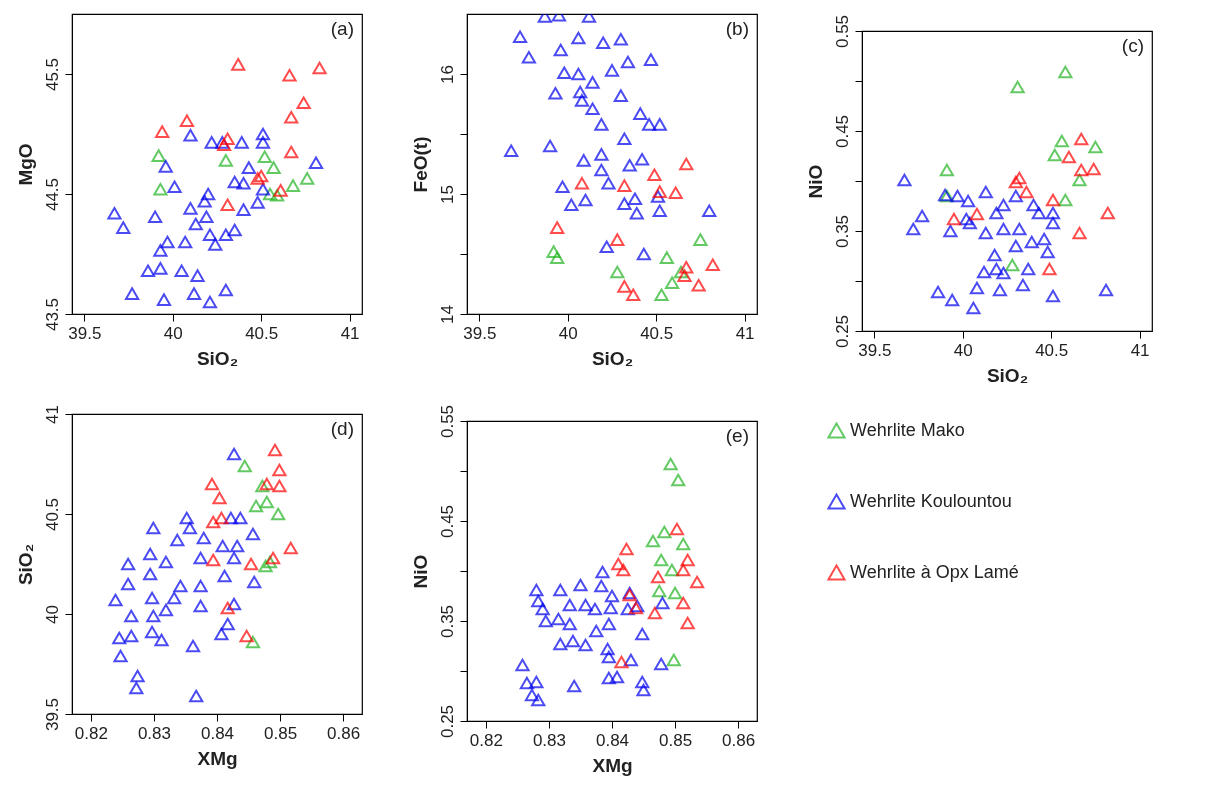 The width and height of the screenshot is (1225, 796). Describe the element at coordinates (281, 733) in the screenshot. I see `x-tick-label: 0.85` at that location.